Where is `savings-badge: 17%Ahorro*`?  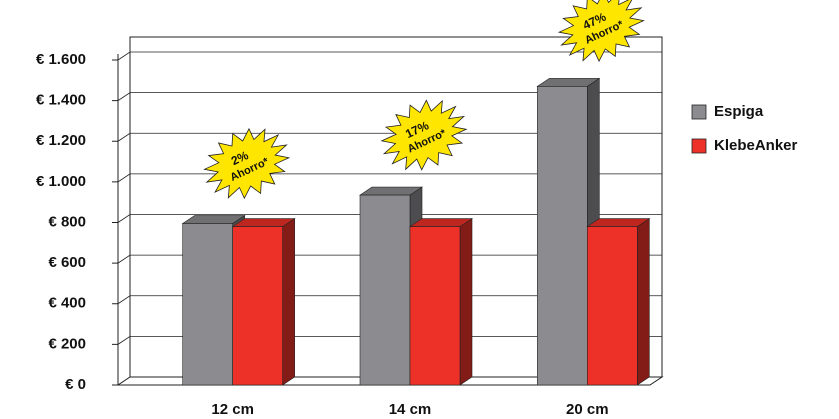 savings-badge: 17%Ahorro* is located at coordinates (424, 135).